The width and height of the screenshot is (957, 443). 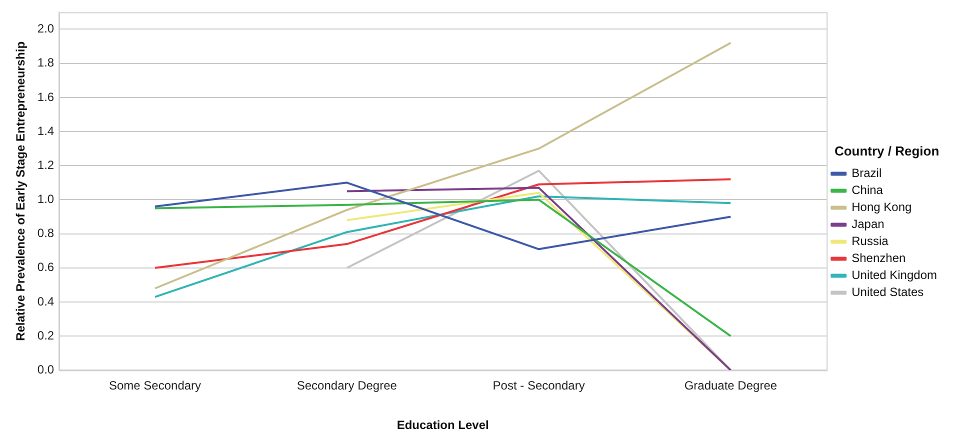 I want to click on y-tick-label: 1.6, so click(x=45, y=97).